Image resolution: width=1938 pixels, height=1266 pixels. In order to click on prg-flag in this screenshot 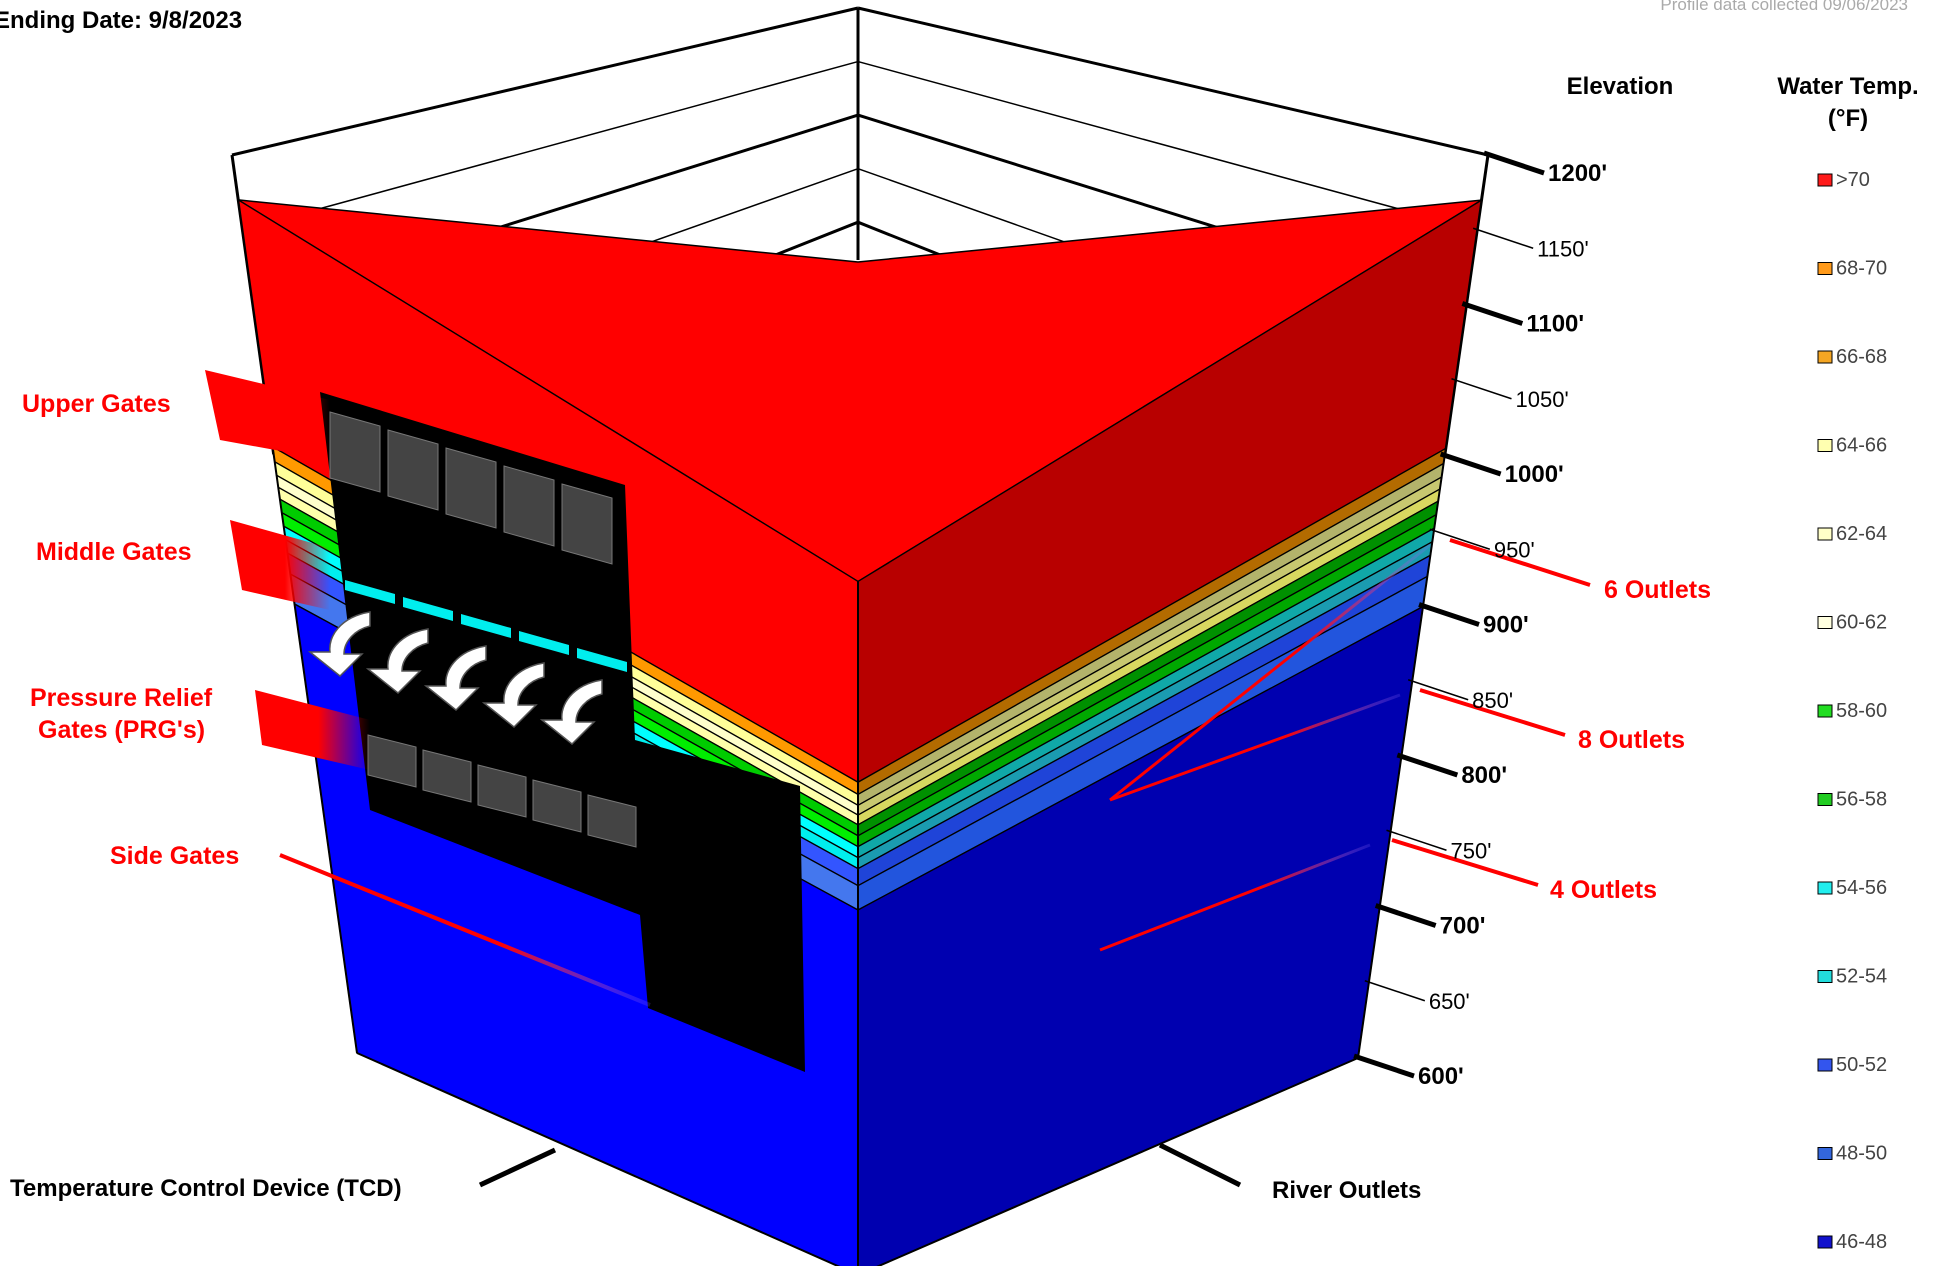, I will do `click(312, 730)`.